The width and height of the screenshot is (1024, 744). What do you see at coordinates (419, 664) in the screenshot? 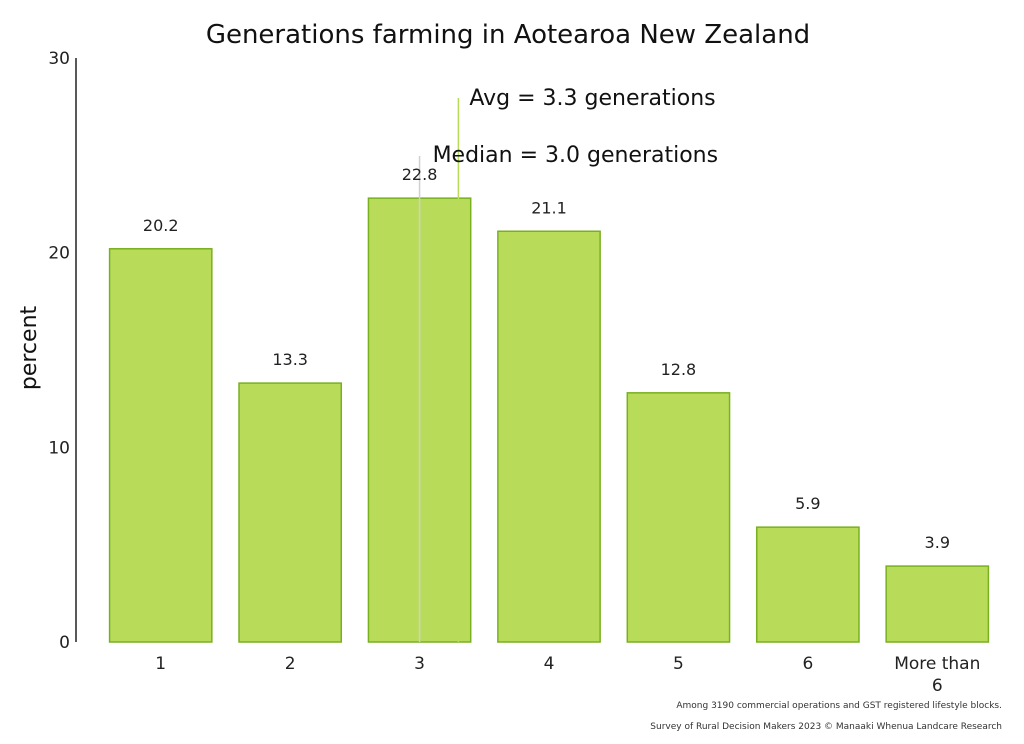
I see `x-tick-label: 3` at bounding box center [419, 664].